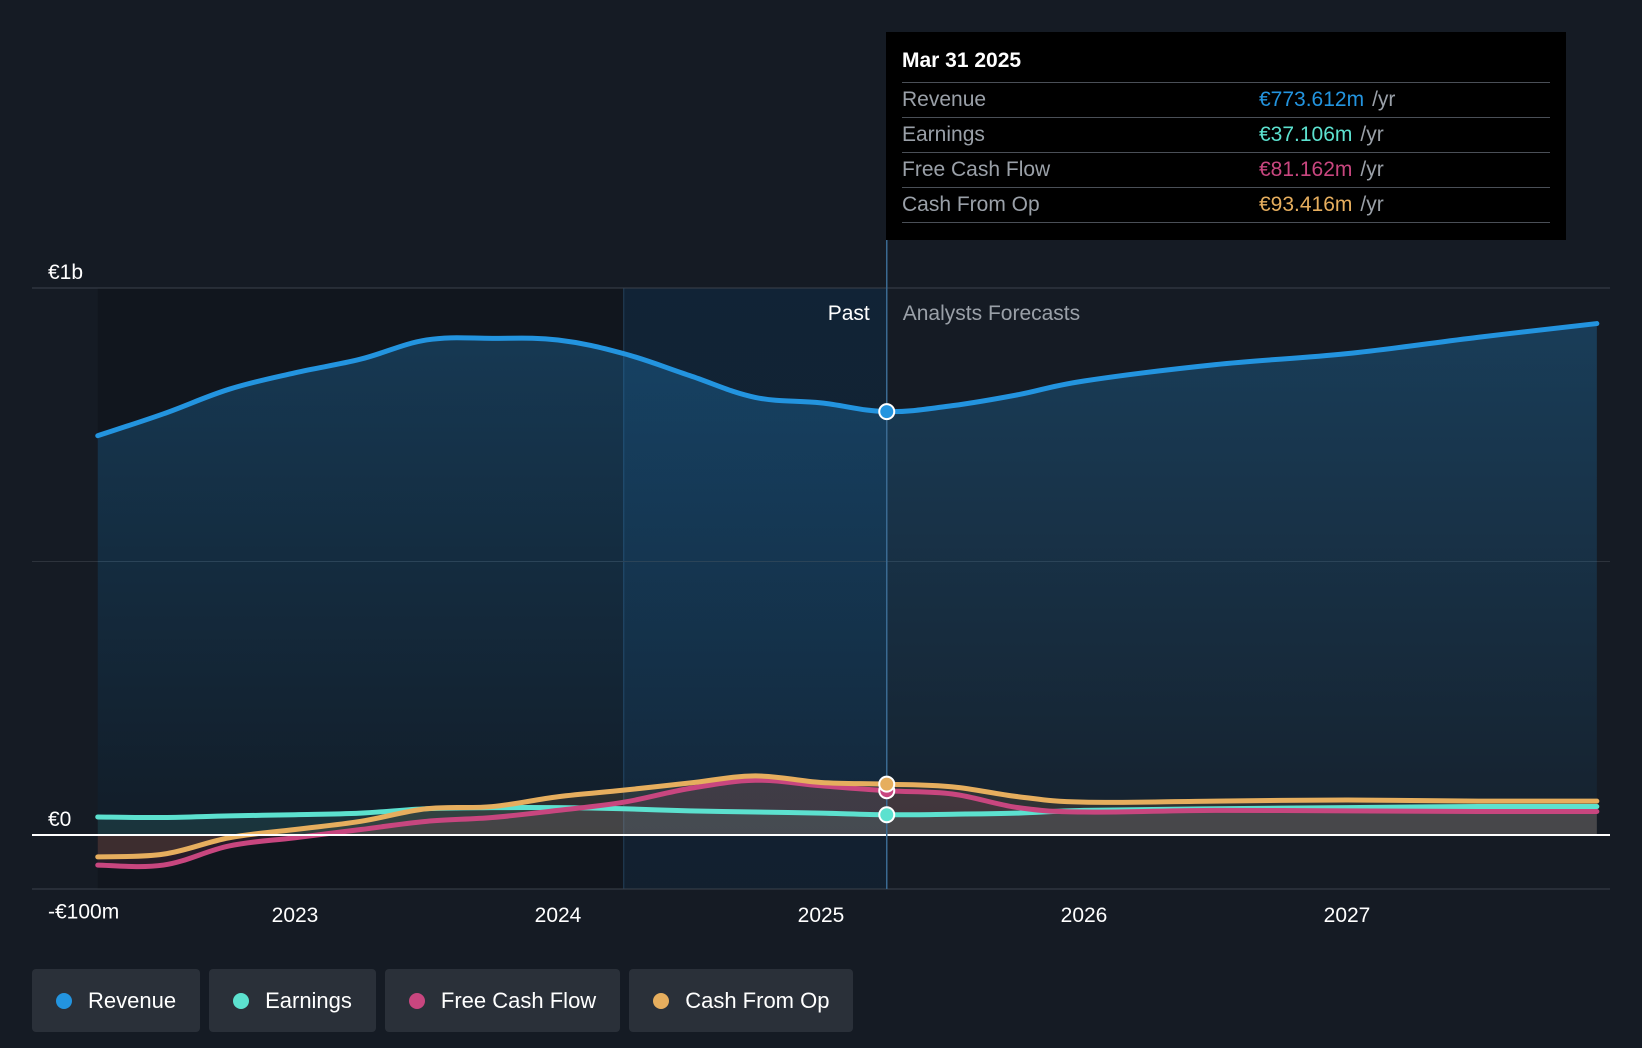  I want to click on cfo-area, so click(847, 816).